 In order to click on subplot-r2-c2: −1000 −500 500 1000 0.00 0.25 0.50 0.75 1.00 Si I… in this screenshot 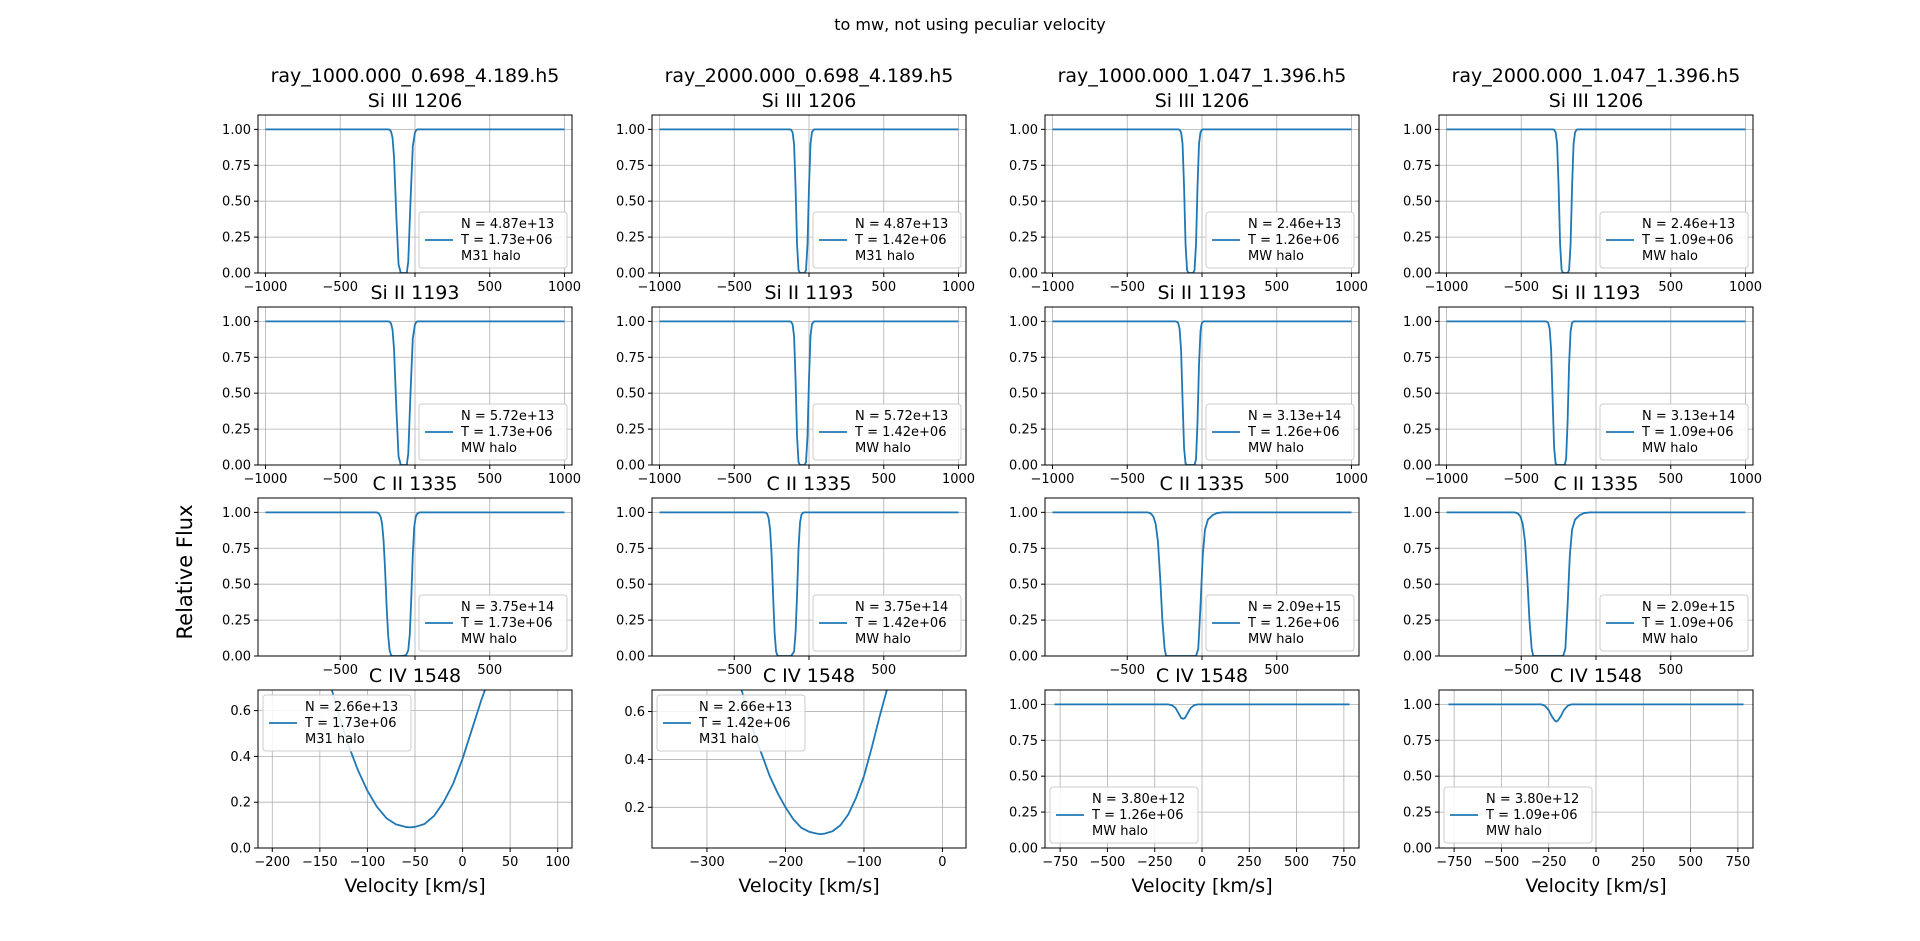, I will do `click(795, 384)`.